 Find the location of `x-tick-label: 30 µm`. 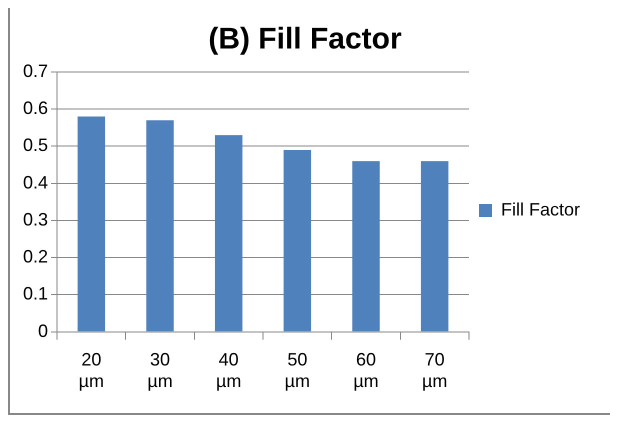

x-tick-label: 30 µm is located at coordinates (160, 371).